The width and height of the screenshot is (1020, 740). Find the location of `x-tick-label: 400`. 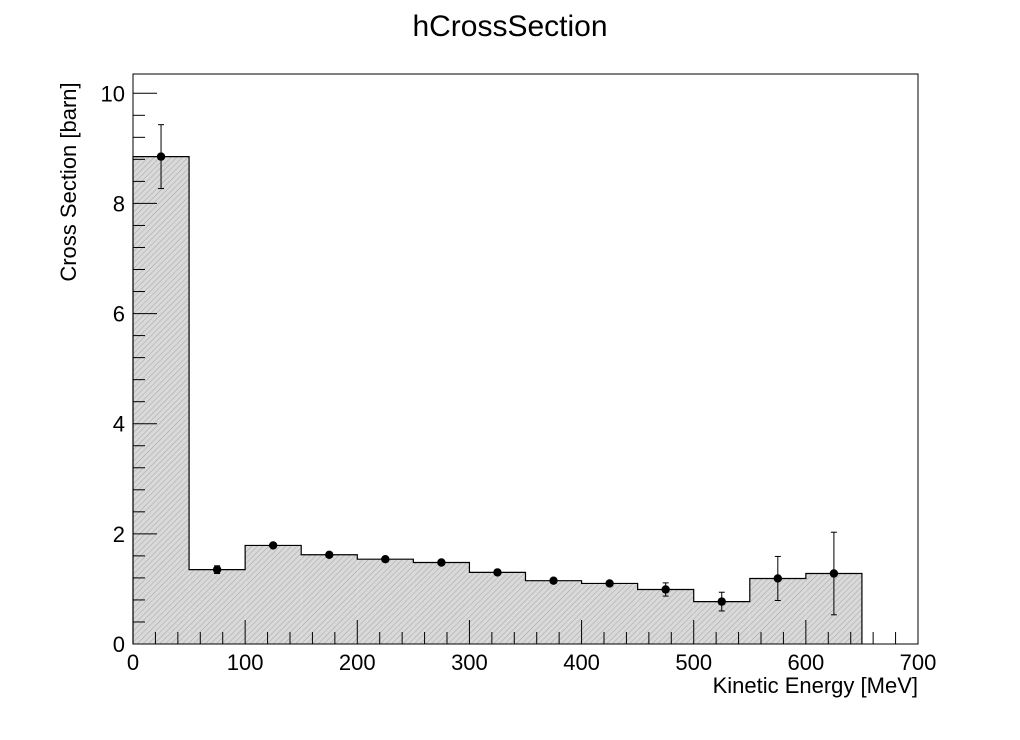

x-tick-label: 400 is located at coordinates (581, 662).